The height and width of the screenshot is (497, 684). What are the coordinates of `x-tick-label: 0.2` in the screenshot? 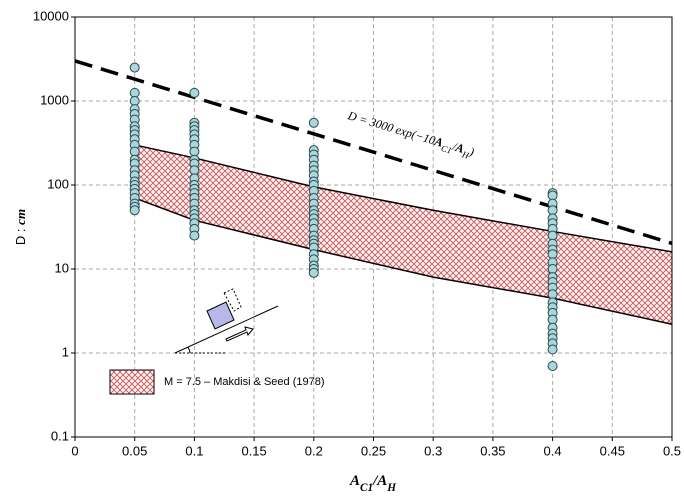 It's located at (314, 450).